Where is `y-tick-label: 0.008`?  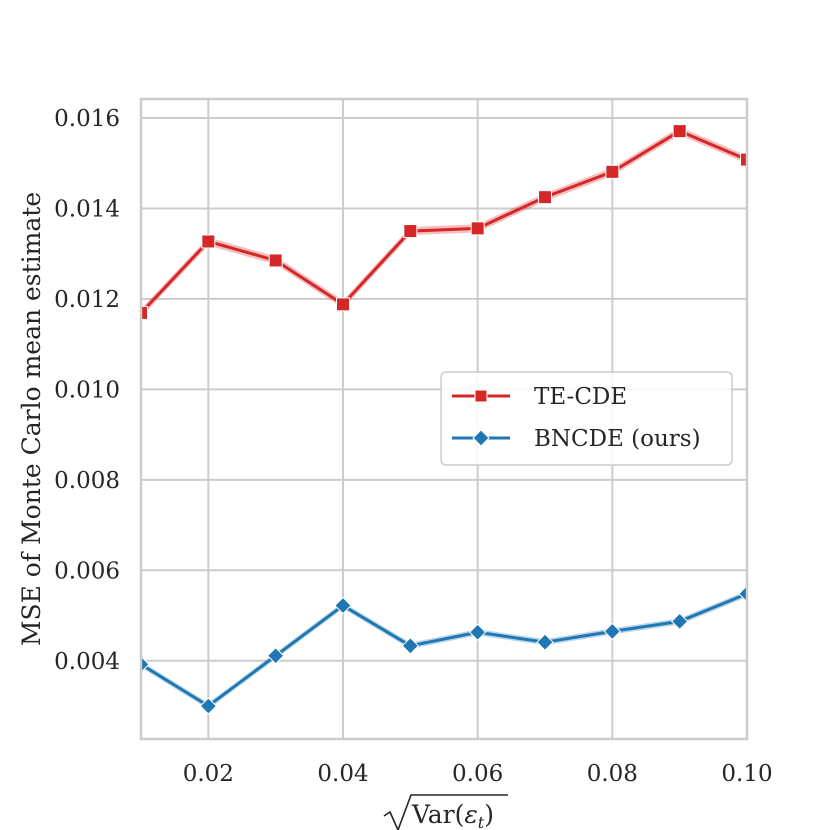
y-tick-label: 0.008 is located at coordinates (87, 481).